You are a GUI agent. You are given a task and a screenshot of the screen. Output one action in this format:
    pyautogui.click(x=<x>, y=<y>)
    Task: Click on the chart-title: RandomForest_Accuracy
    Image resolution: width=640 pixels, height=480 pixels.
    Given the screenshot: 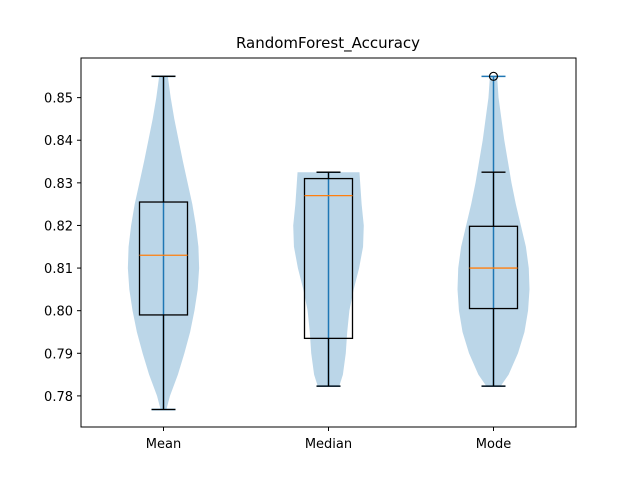 What is the action you would take?
    pyautogui.click(x=328, y=43)
    